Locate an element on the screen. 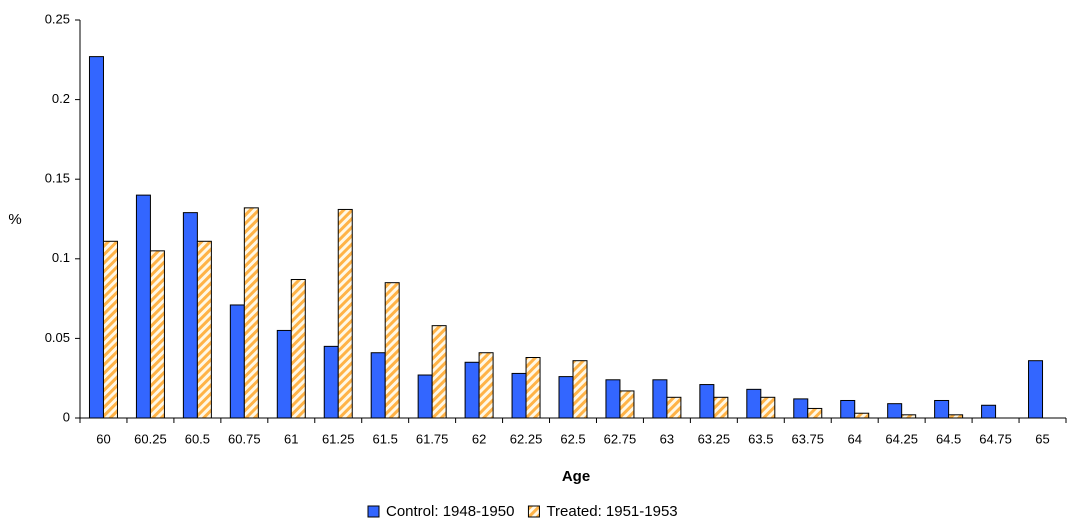 The height and width of the screenshot is (523, 1067). x-tick-label: 62.75 is located at coordinates (620, 438).